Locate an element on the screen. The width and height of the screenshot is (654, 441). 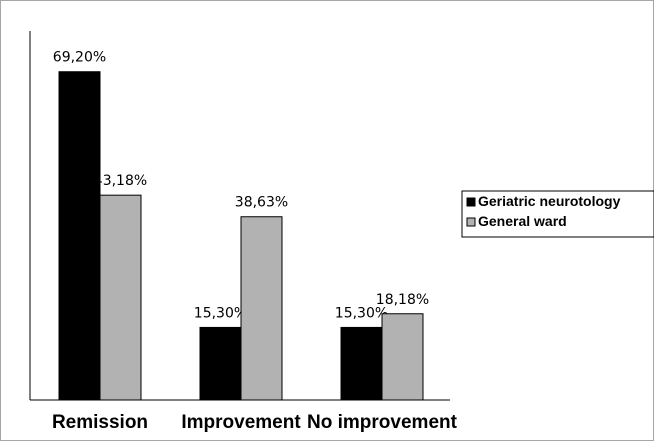
category-label: No improvement is located at coordinates (382, 422).